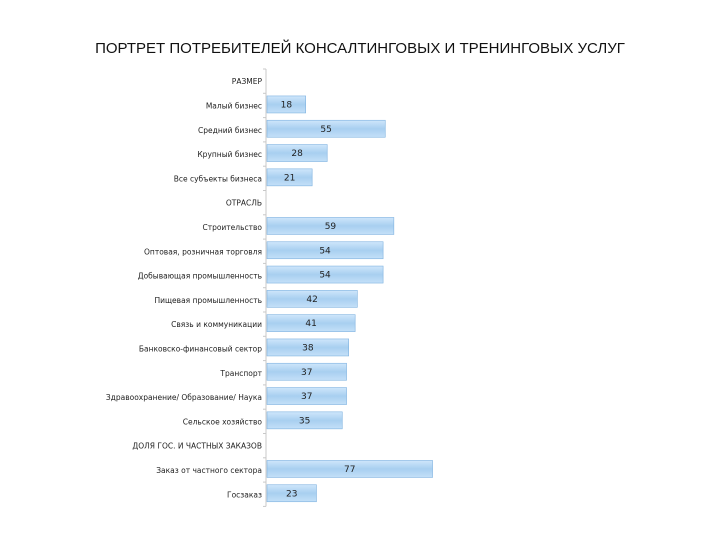 This screenshot has width=720, height=540. Describe the element at coordinates (240, 373) in the screenshot. I see `category-label: Транспорт` at that location.